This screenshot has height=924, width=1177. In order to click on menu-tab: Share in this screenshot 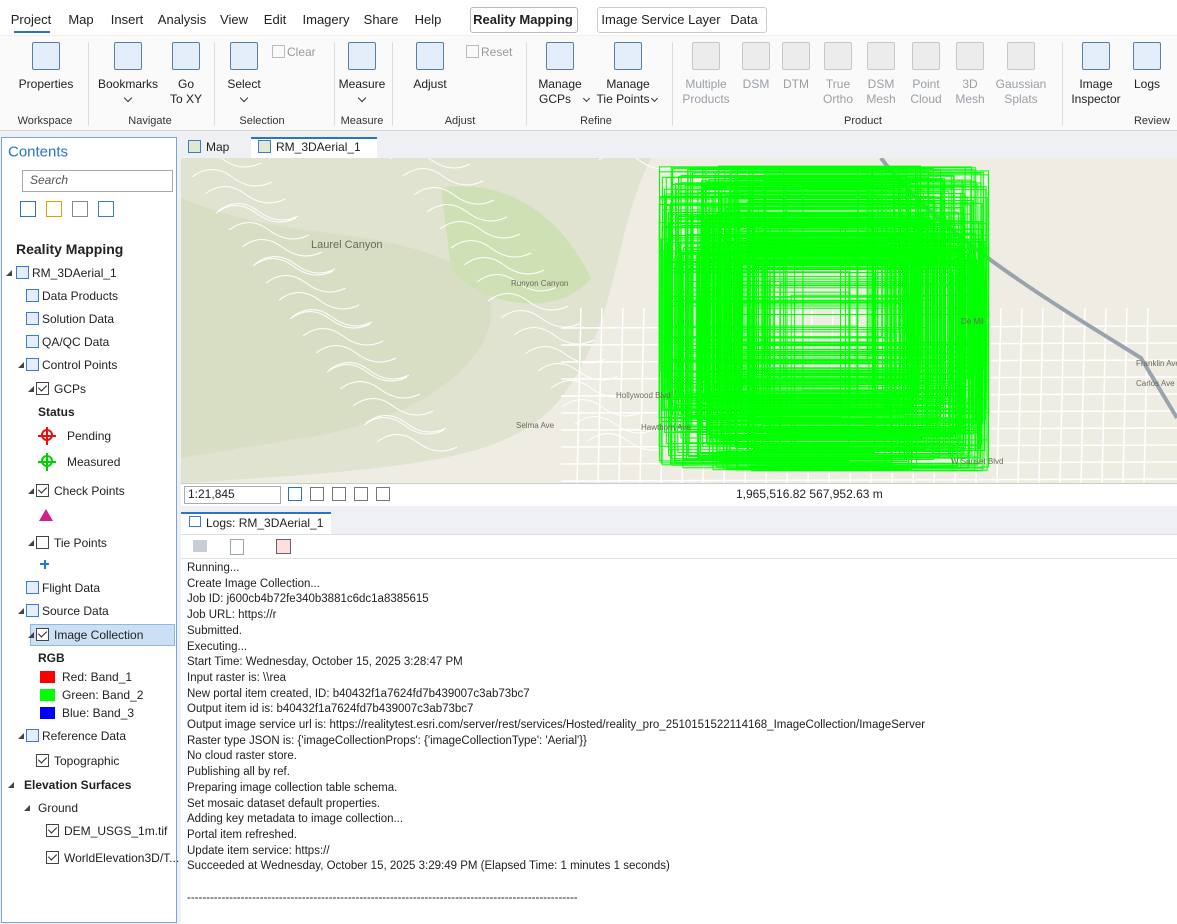, I will do `click(381, 19)`.